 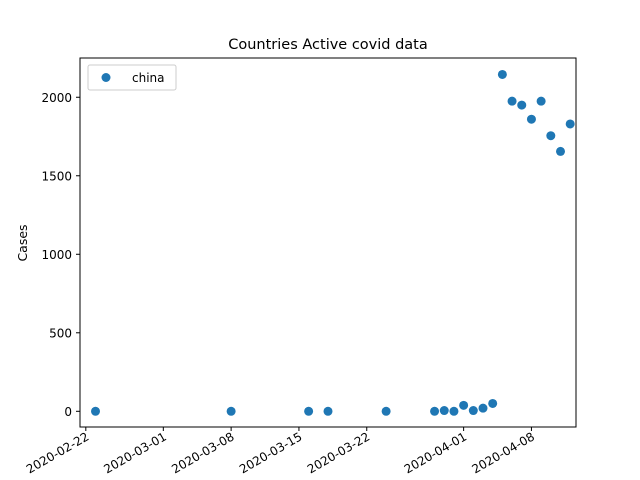 What do you see at coordinates (106, 77) in the screenshot?
I see `legend-marker` at bounding box center [106, 77].